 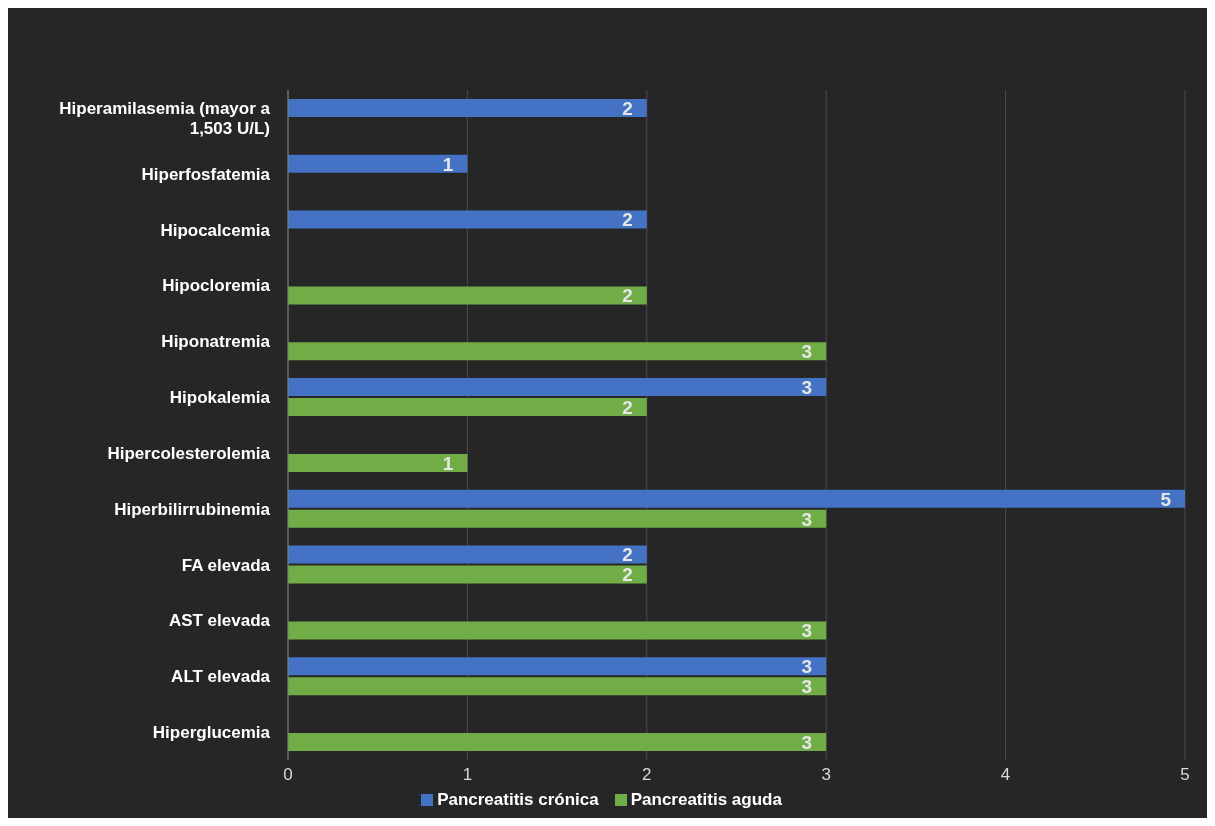 What do you see at coordinates (192, 509) in the screenshot?
I see `y-tick-label: Hiperbilirrubinemia` at bounding box center [192, 509].